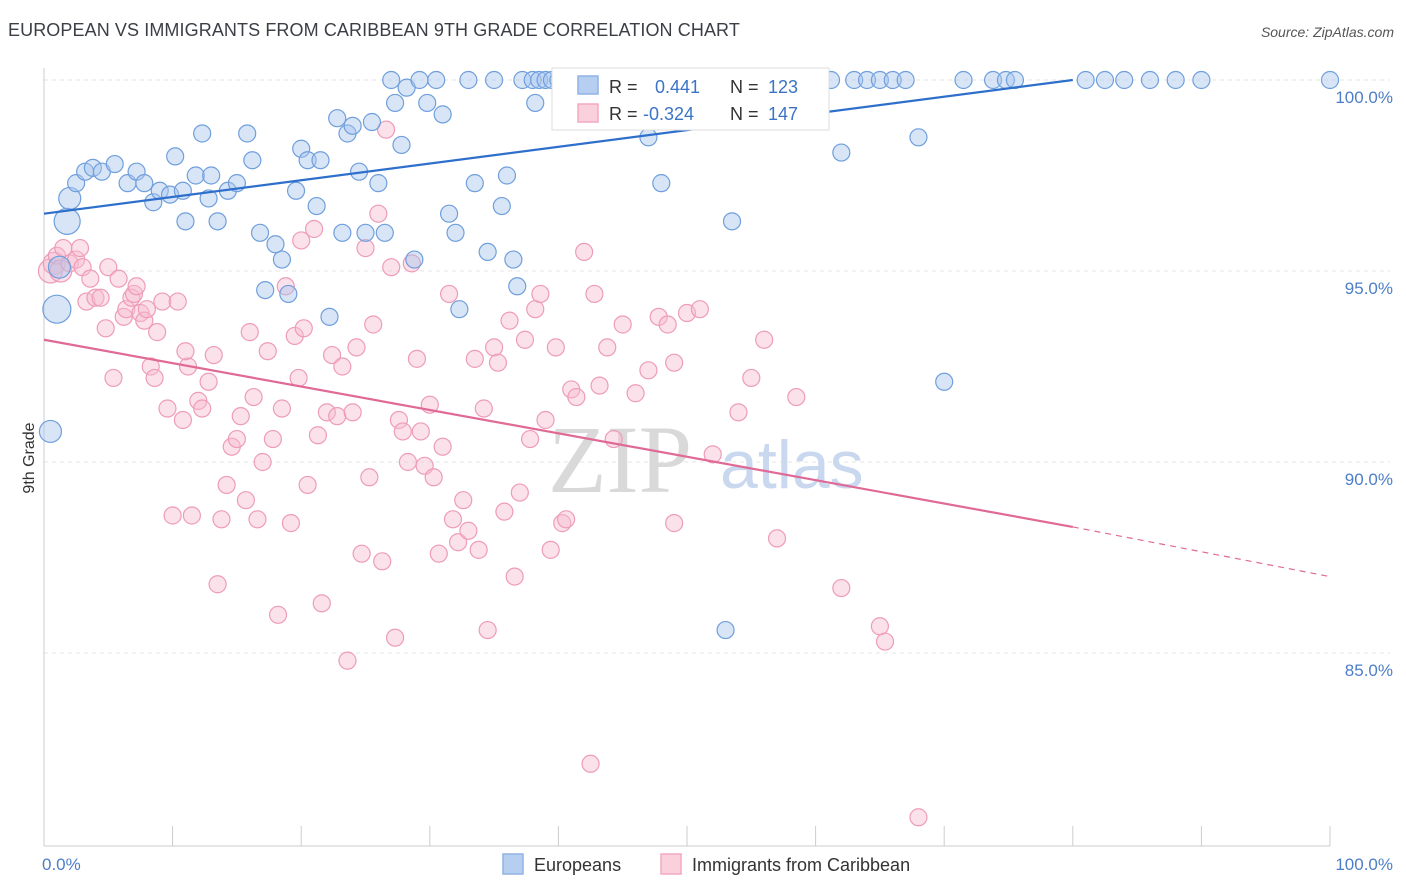 The width and height of the screenshot is (1406, 892). I want to click on x-ticks, so click(687, 836).